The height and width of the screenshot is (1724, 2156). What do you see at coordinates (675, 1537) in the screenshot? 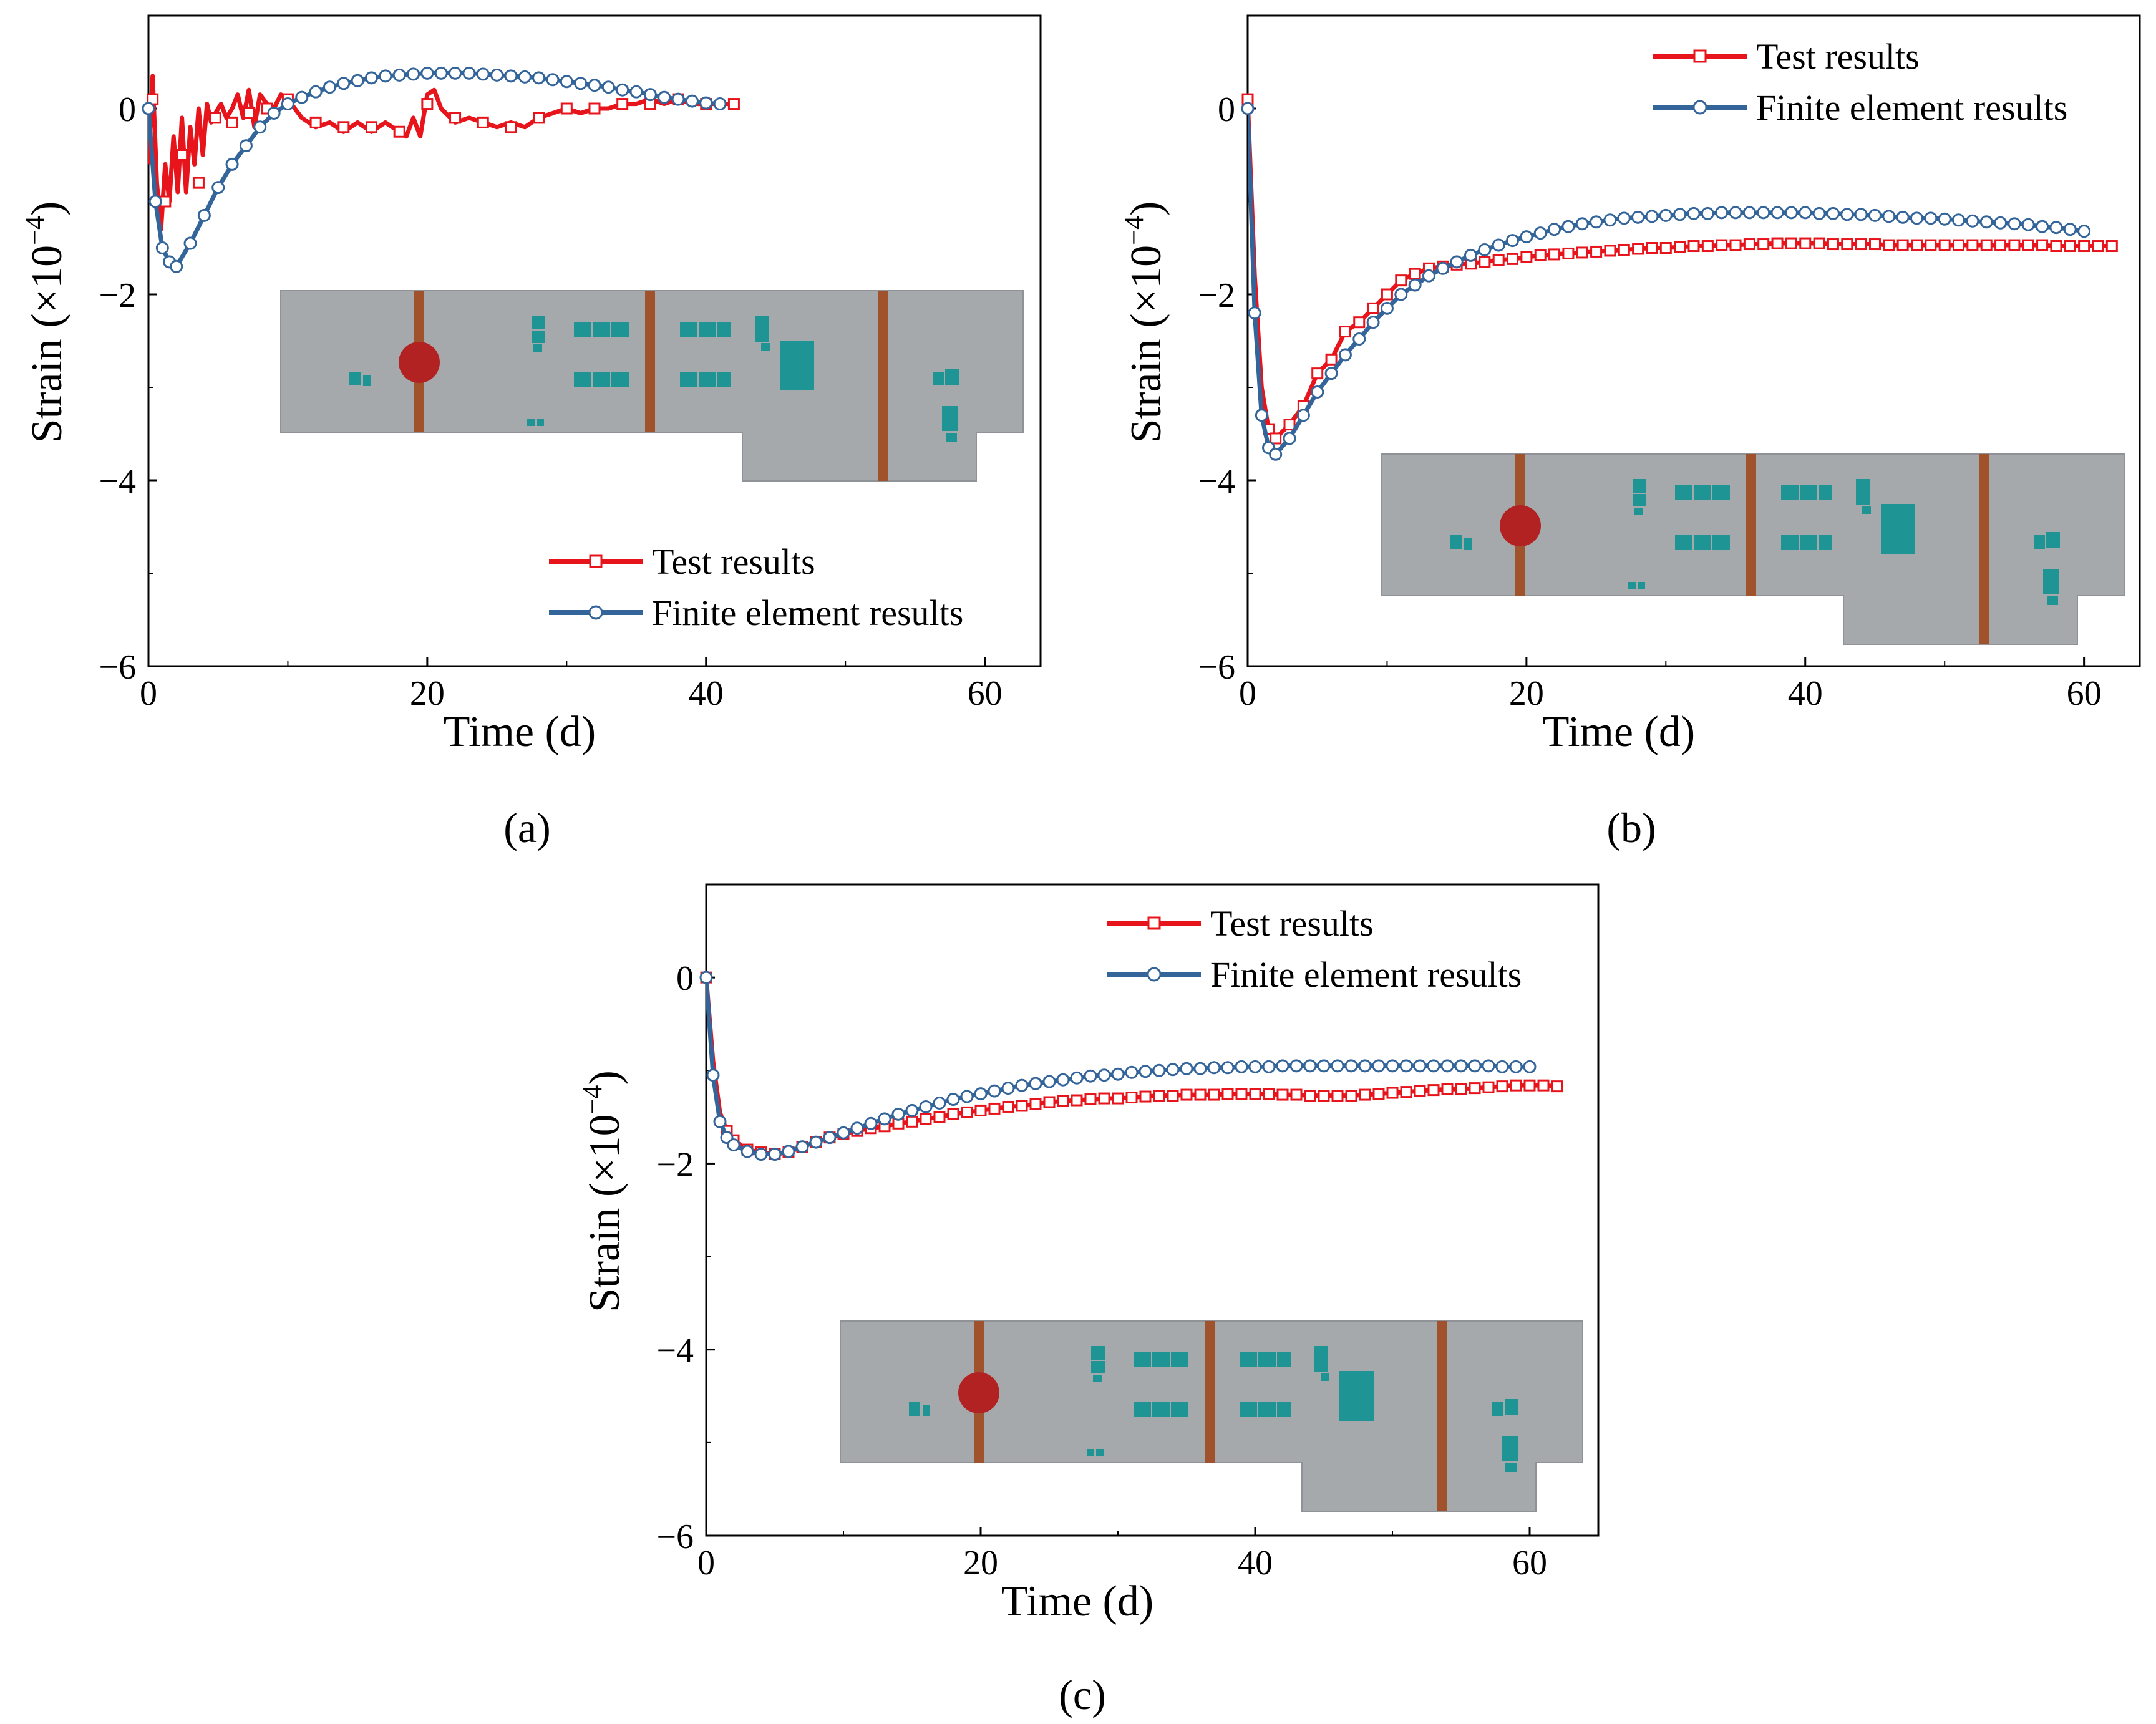
I see `y-tick-label: −6` at bounding box center [675, 1537].